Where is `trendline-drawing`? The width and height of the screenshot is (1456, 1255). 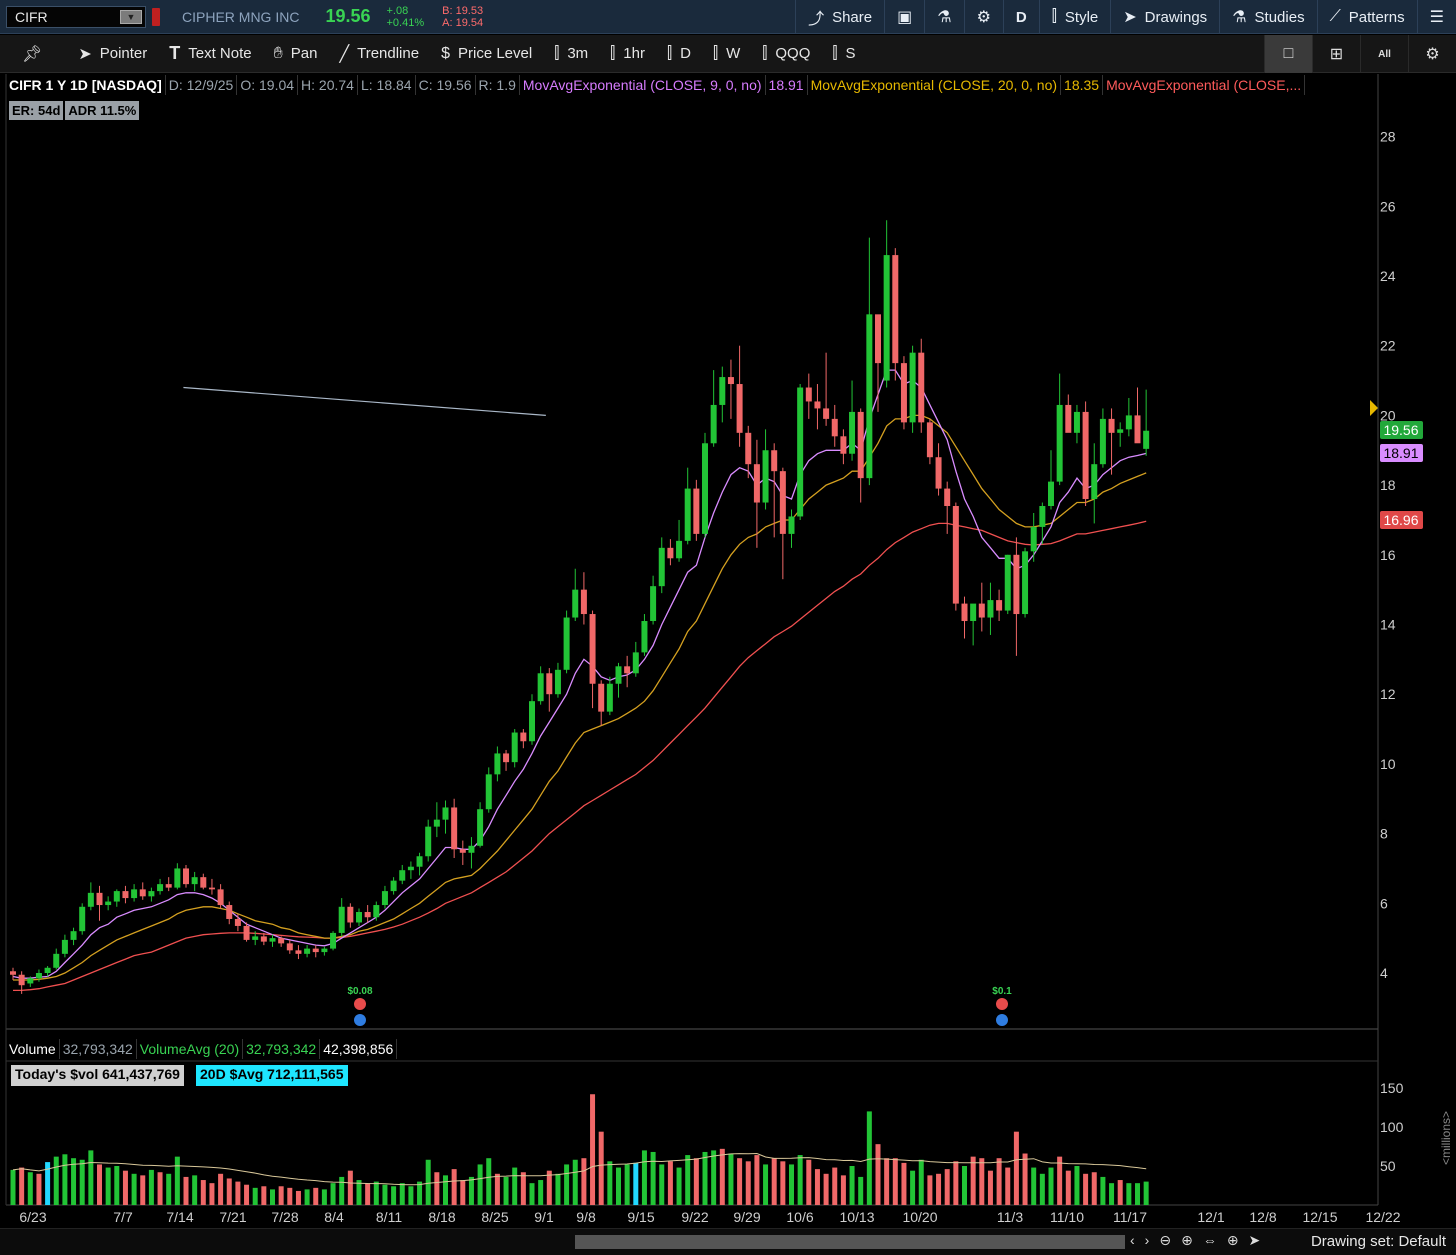 trendline-drawing is located at coordinates (364, 401).